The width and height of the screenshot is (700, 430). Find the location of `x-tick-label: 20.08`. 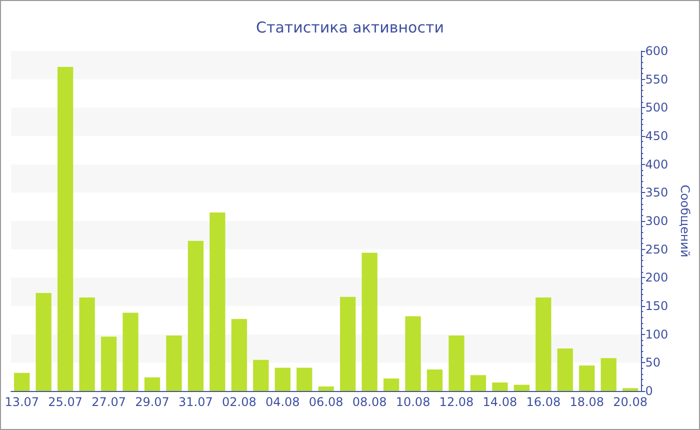

x-tick-label: 20.08 is located at coordinates (630, 402).